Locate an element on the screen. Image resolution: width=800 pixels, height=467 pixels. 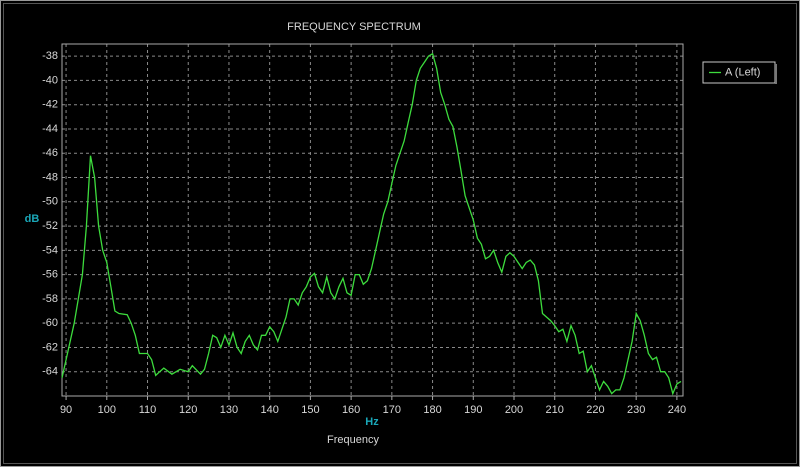
y-tick-label: -56 is located at coordinates (50, 275).